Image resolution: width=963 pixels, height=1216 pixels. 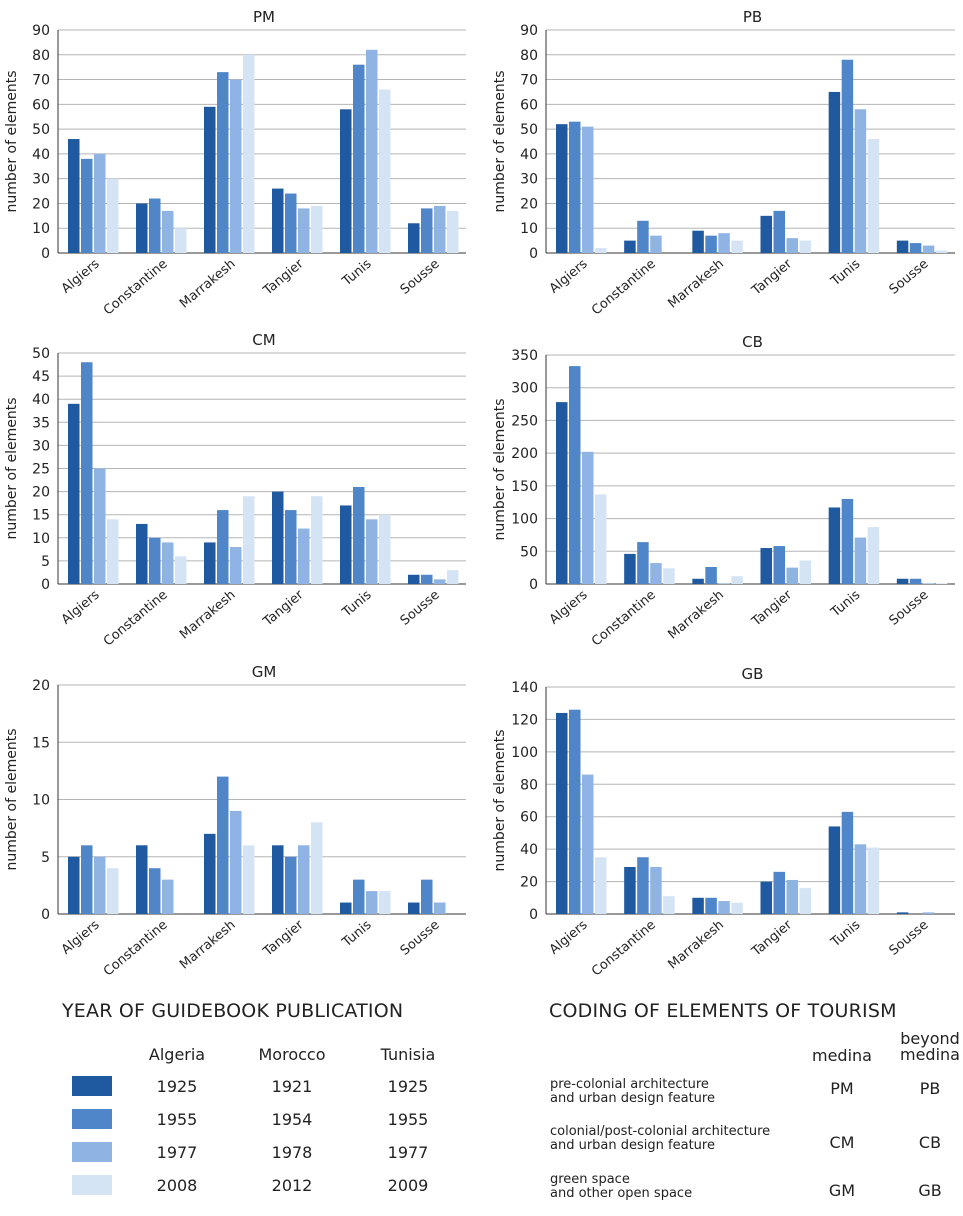 What do you see at coordinates (357, 933) in the screenshot?
I see `chart-gm-category-label: Tunis` at bounding box center [357, 933].